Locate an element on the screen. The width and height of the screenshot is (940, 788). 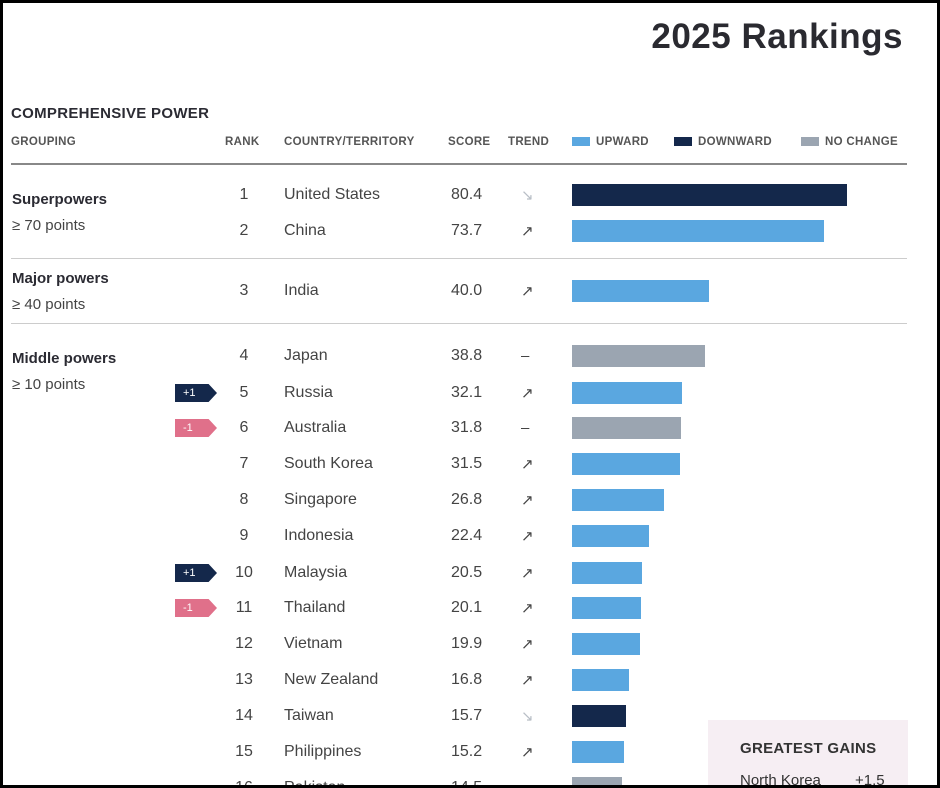
score: 80.4 is located at coordinates (467, 194).